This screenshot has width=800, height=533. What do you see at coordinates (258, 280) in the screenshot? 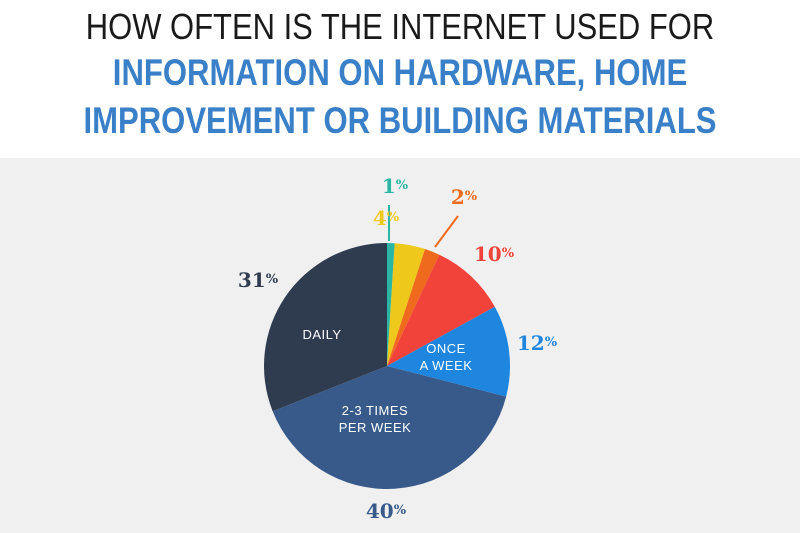
I see `percent-label: 31%` at bounding box center [258, 280].